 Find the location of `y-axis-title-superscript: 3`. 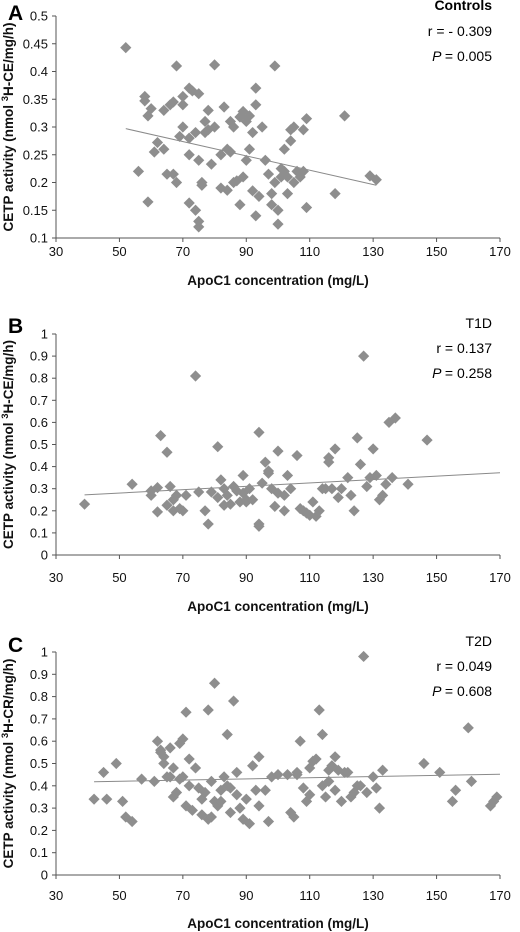

y-axis-title-superscript: 3 is located at coordinates (5, 98).